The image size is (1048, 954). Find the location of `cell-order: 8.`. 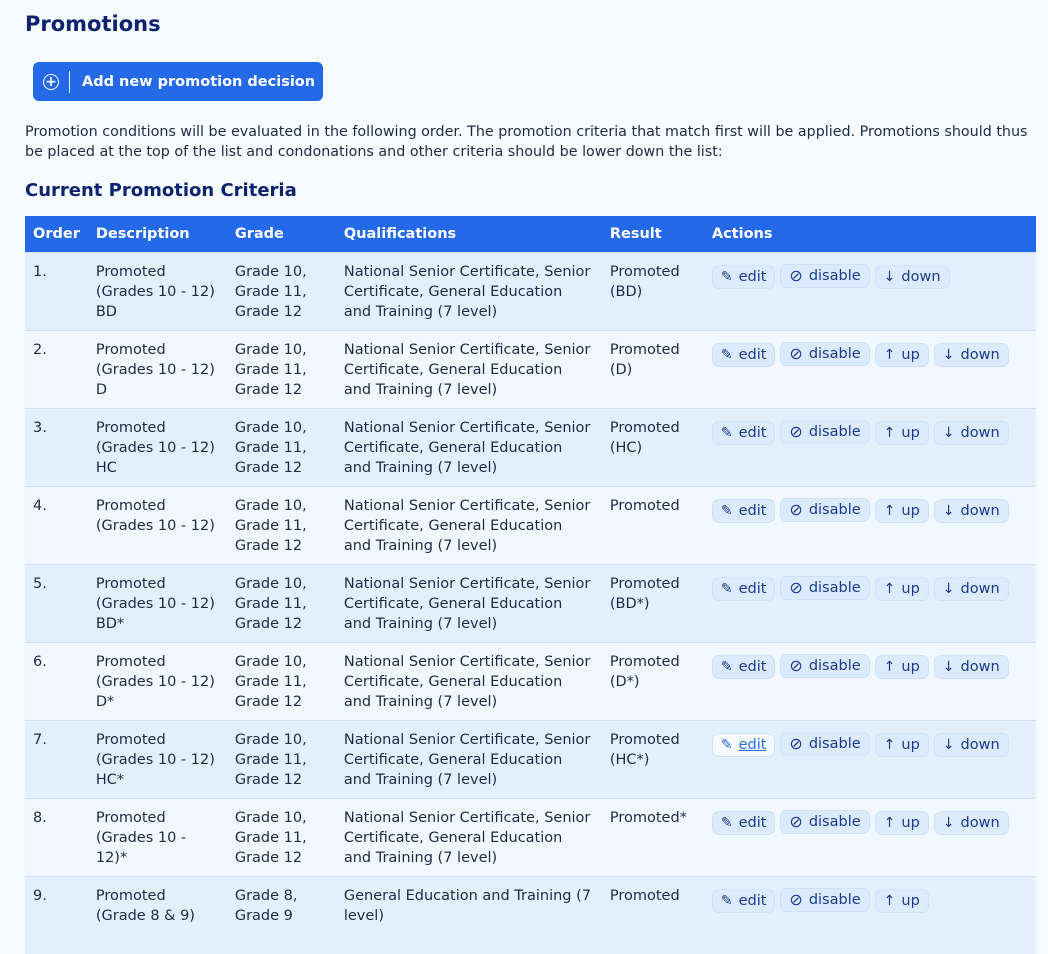

cell-order: 8. is located at coordinates (56, 838).